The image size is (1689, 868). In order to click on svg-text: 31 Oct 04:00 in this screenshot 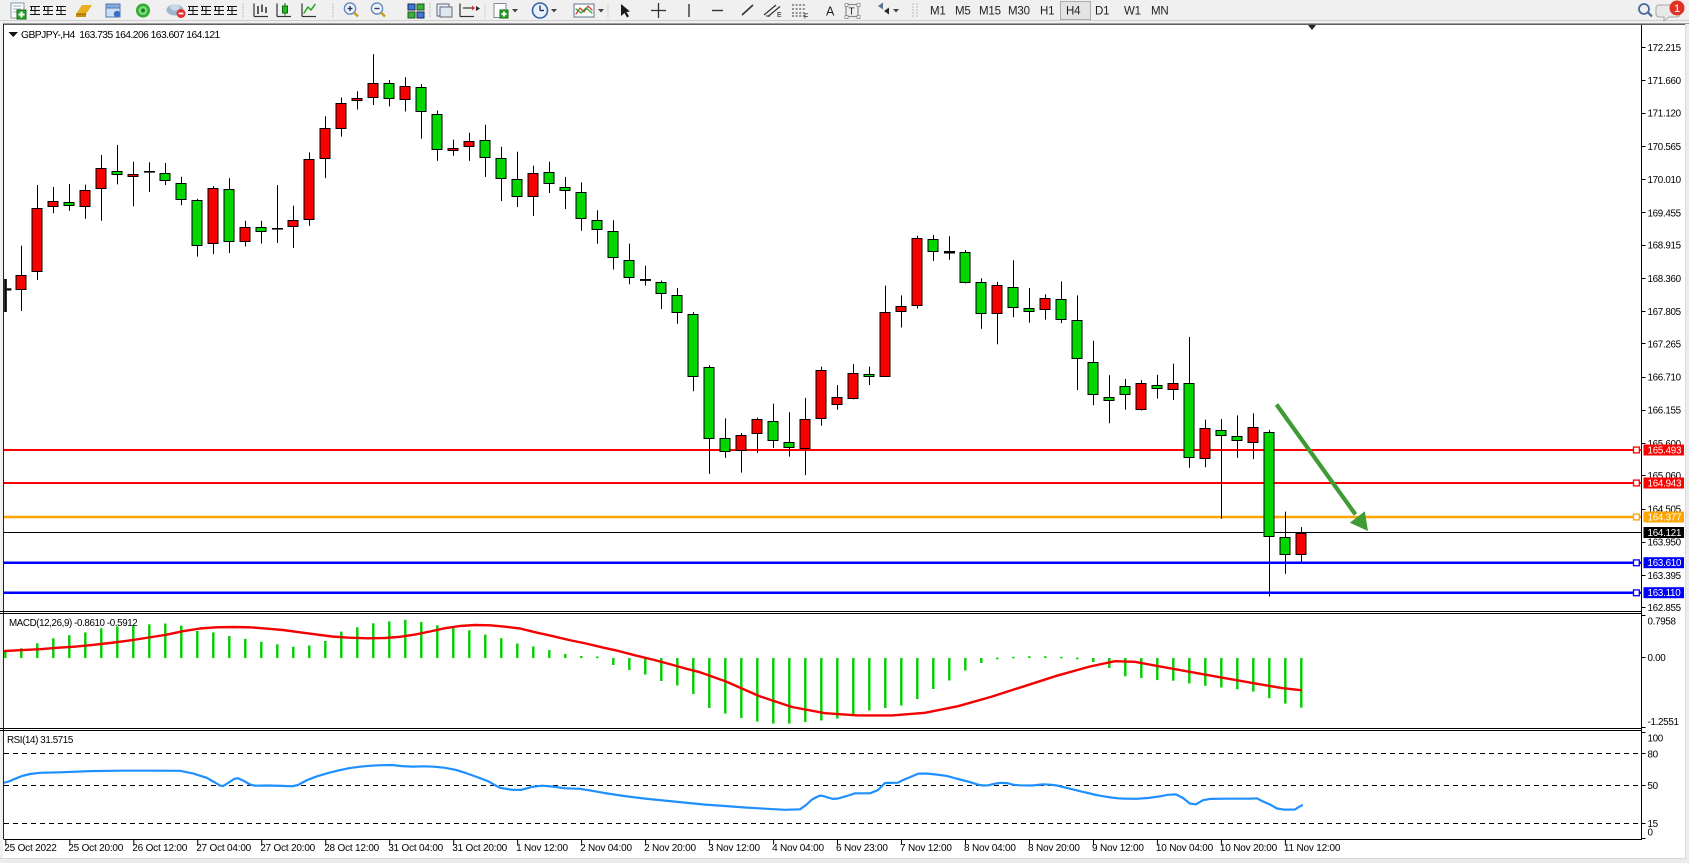, I will do `click(415, 848)`.